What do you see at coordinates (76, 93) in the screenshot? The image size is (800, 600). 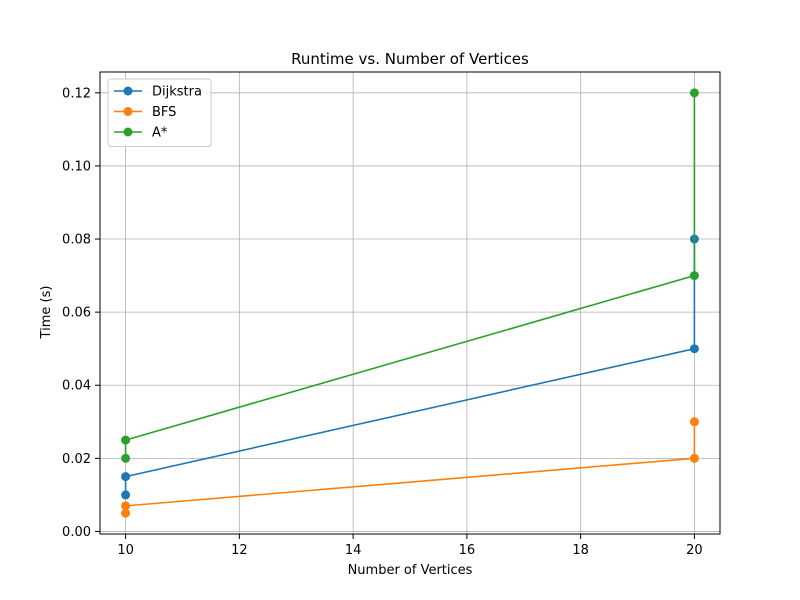 I see `y-tick-label: 0.12` at bounding box center [76, 93].